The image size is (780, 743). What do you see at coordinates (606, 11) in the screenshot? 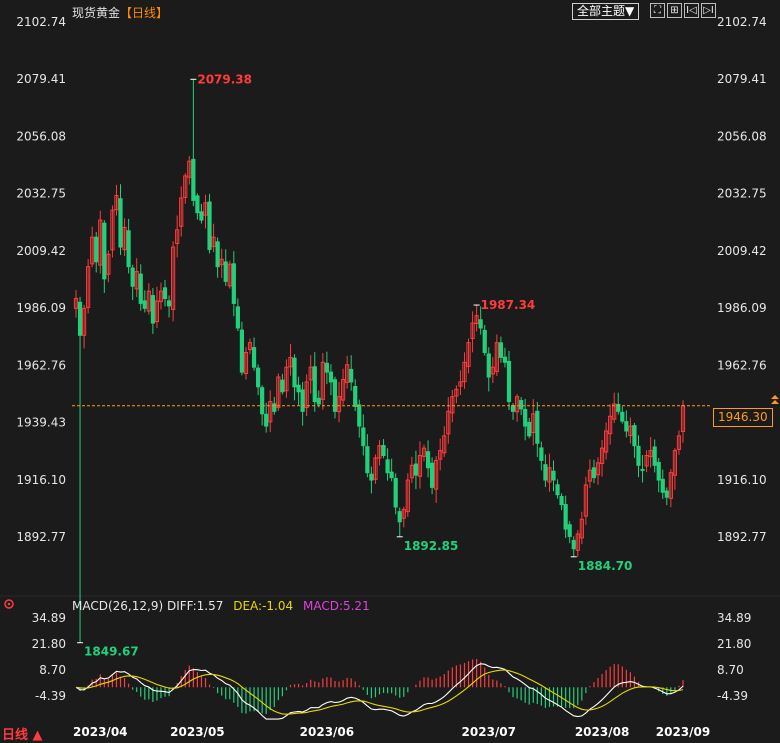
I see `theme-select-button: 全部主题▼` at bounding box center [606, 11].